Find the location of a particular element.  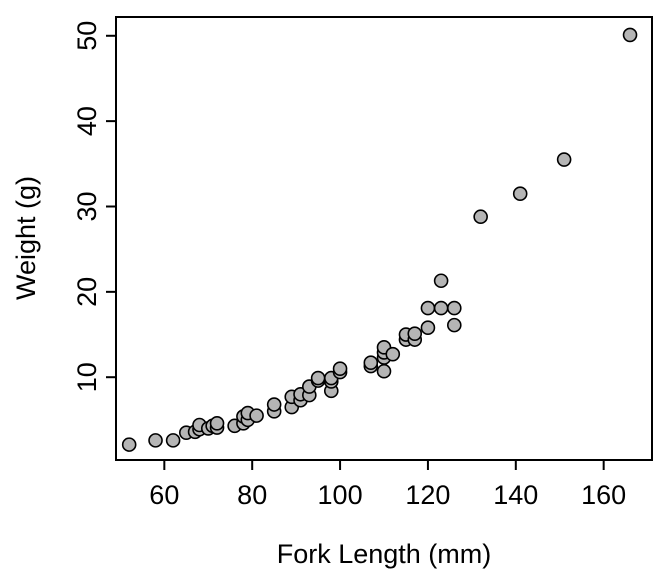

x-tick-label: 60 is located at coordinates (164, 495).